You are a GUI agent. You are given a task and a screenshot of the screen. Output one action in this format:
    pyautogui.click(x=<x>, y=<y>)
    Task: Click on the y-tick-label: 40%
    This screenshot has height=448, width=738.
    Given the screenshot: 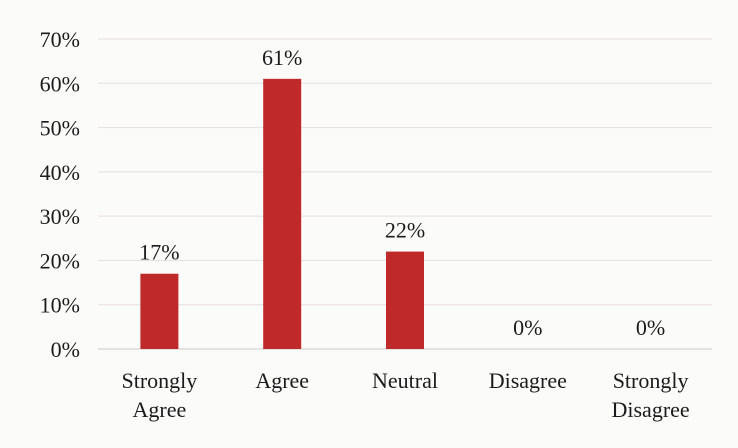 What is the action you would take?
    pyautogui.click(x=60, y=172)
    